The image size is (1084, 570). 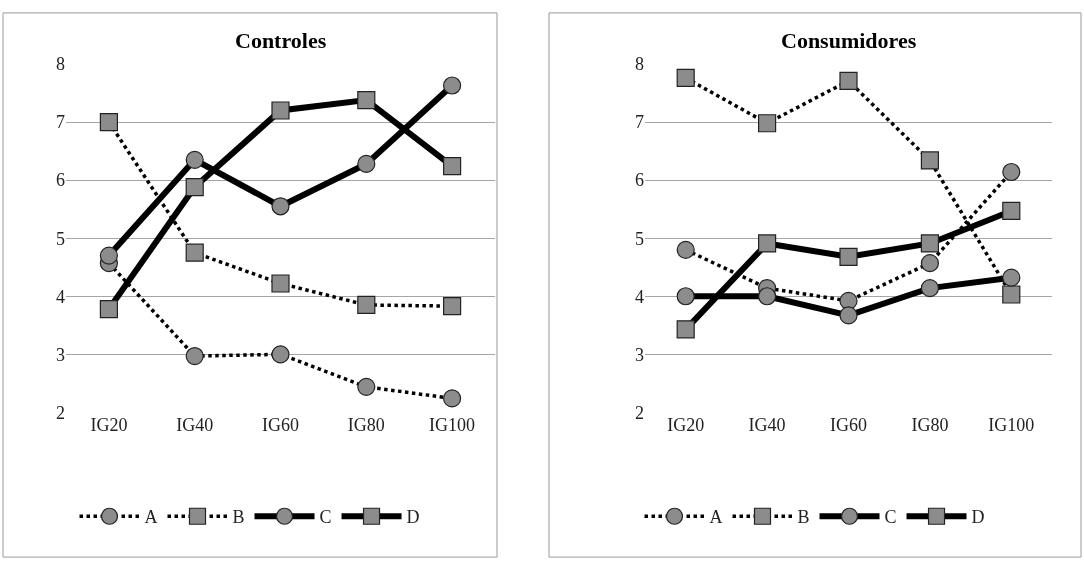 What do you see at coordinates (281, 40) in the screenshot?
I see `chart-title: Controles` at bounding box center [281, 40].